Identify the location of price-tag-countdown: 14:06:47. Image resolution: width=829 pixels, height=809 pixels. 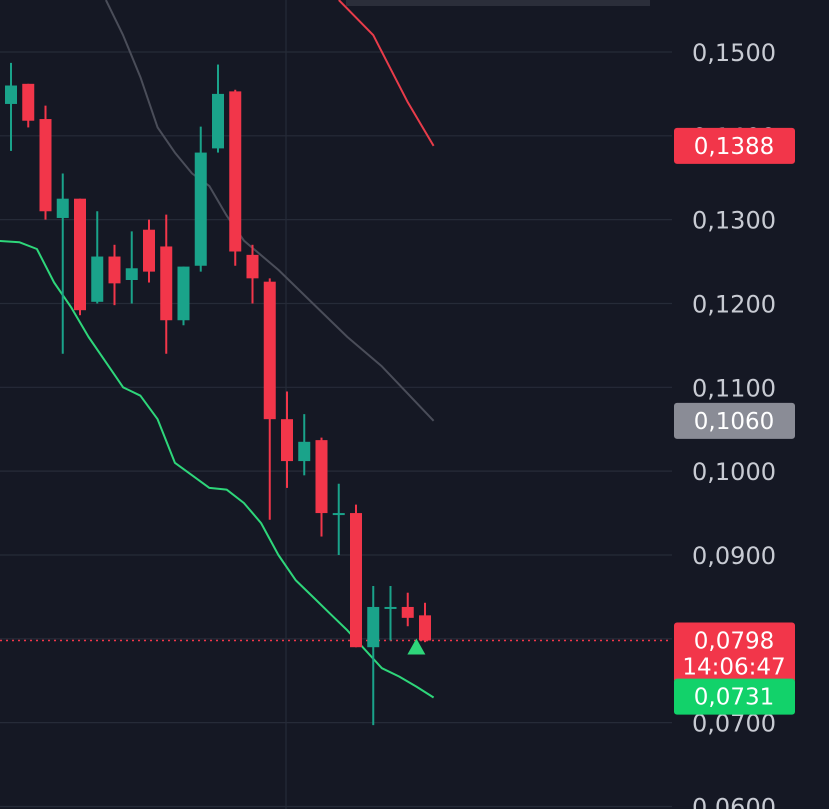
(733, 667).